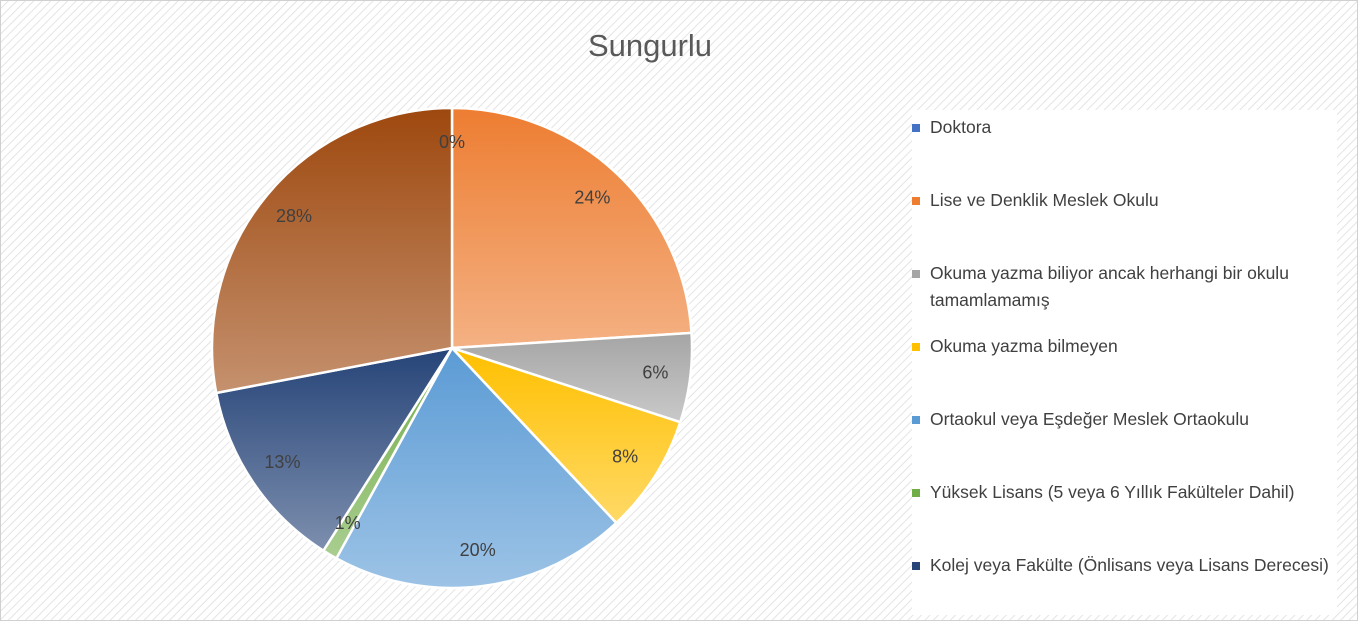 The height and width of the screenshot is (621, 1358). Describe the element at coordinates (1122, 127) in the screenshot. I see `legend-entry: Doktora` at that location.